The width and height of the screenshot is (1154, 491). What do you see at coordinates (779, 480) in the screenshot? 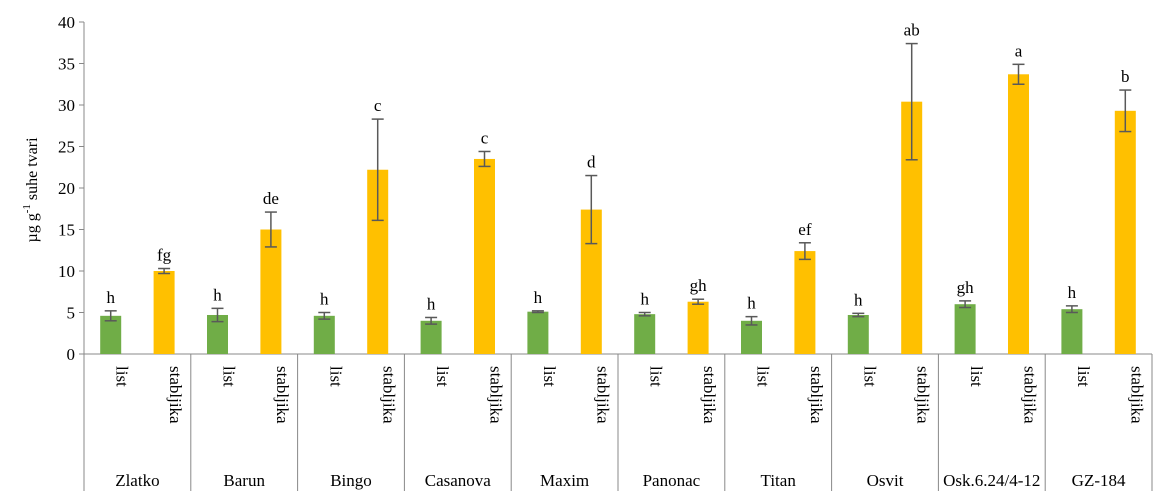
I see `group-label: Titan` at bounding box center [779, 480].